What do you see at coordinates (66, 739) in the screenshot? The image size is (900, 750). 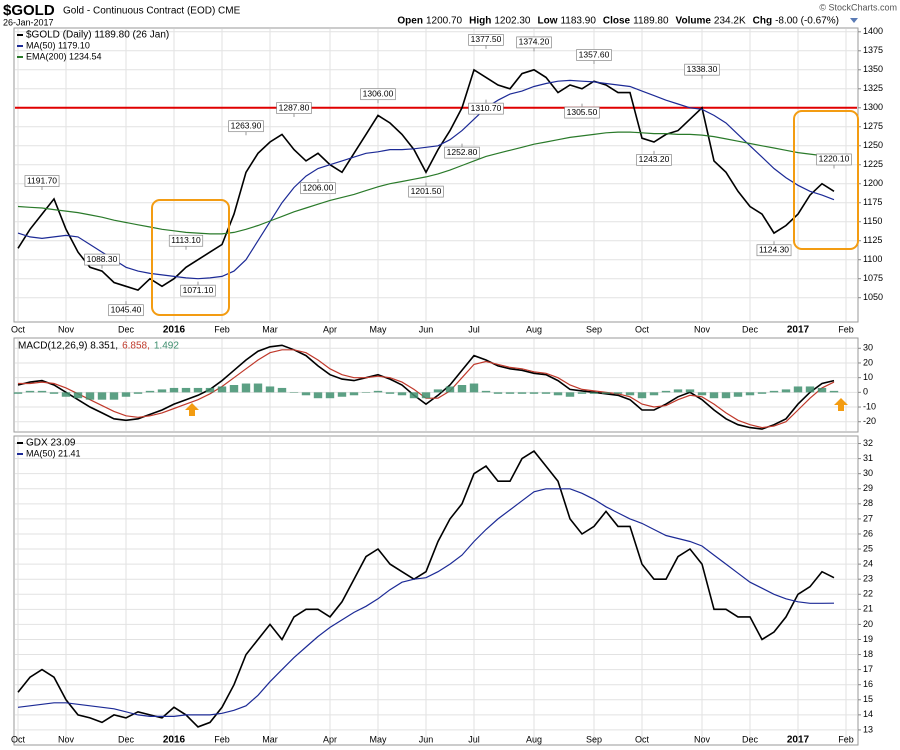 I see `x-tick-label: Nov` at bounding box center [66, 739].